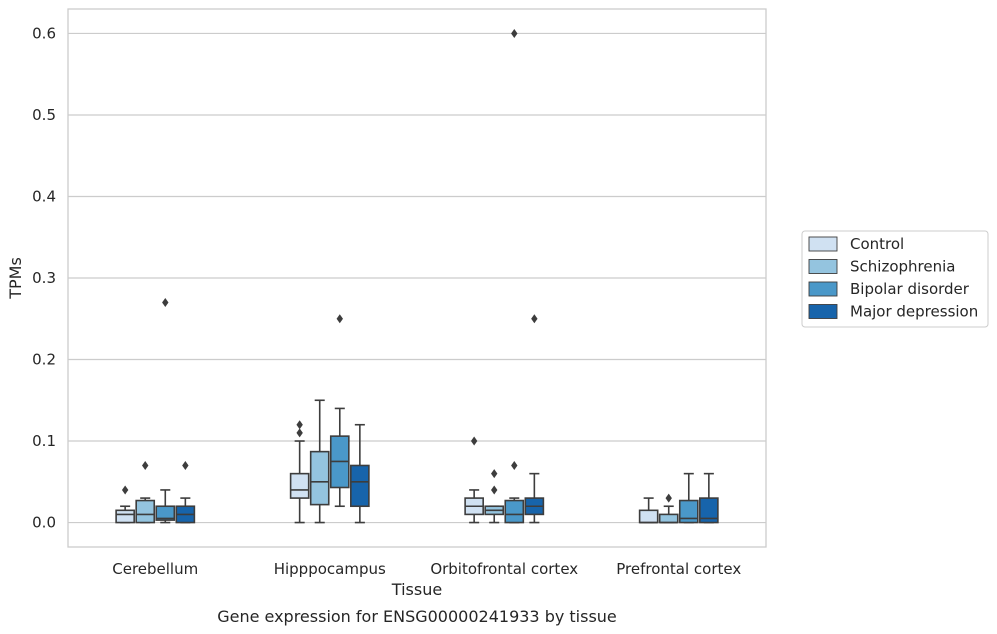 This screenshot has width=997, height=634. What do you see at coordinates (15, 278) in the screenshot?
I see `y-axis-label: TPMs` at bounding box center [15, 278].